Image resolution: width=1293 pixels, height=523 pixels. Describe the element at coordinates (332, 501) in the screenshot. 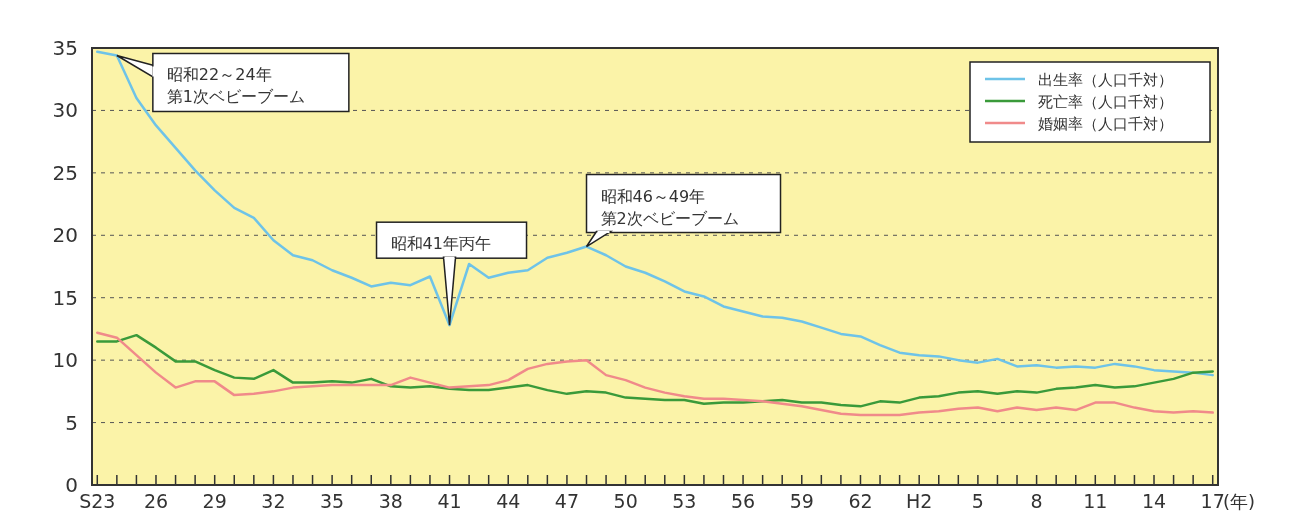

I see `x-tick-label: 35` at that location.